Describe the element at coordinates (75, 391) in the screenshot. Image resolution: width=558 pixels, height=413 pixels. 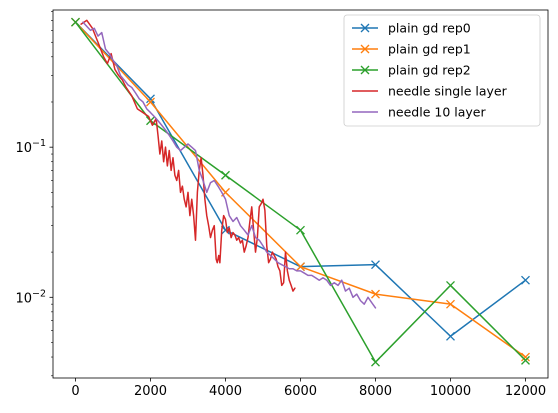
I see `x-tick-label: 0` at that location.